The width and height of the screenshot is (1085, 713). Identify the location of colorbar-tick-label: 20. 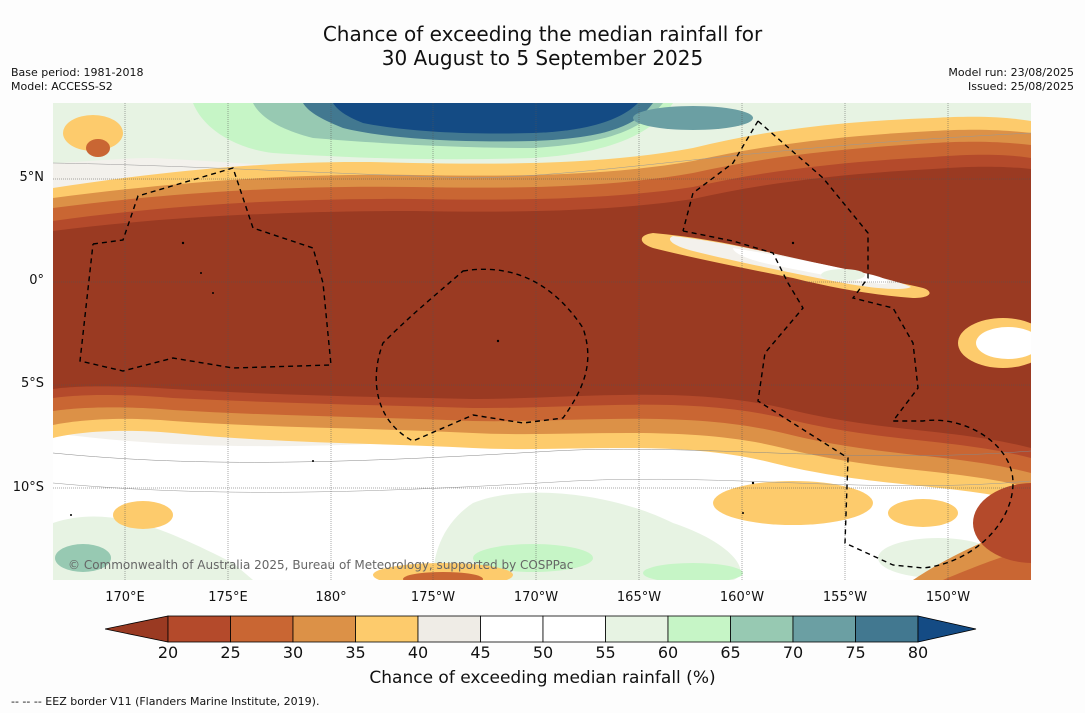
(168, 652).